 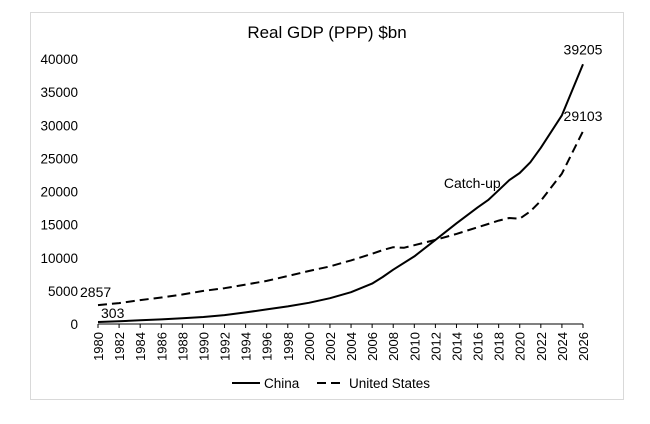 What do you see at coordinates (499, 346) in the screenshot?
I see `x-tick-label: 2018` at bounding box center [499, 346].